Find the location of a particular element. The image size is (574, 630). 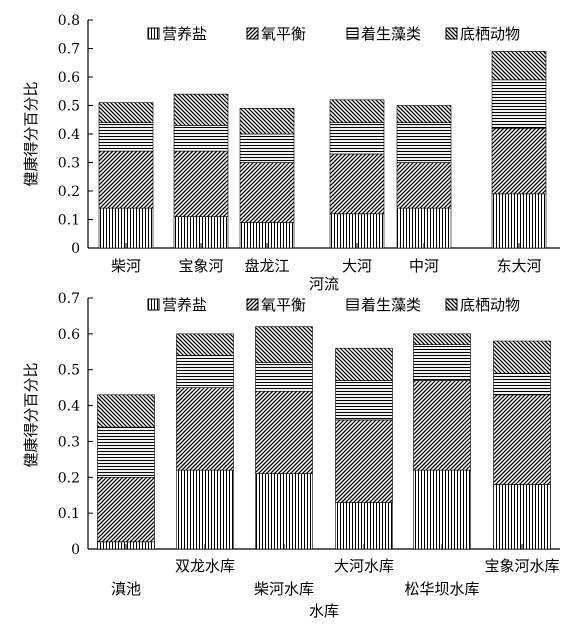

x-category-label: 大河水库 is located at coordinates (364, 566).